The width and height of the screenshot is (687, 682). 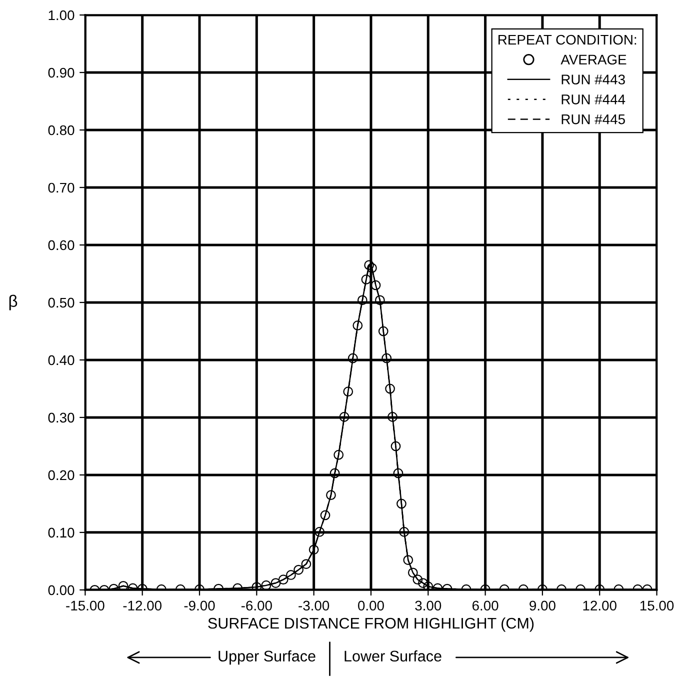 What do you see at coordinates (267, 657) in the screenshot?
I see `text: Upper Surface` at bounding box center [267, 657].